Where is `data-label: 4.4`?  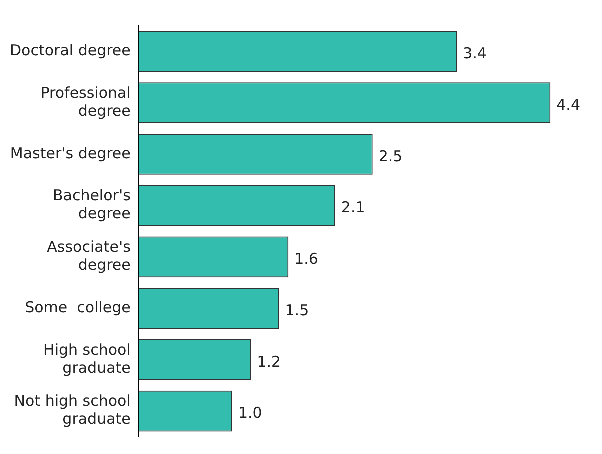 data-label: 4.4 is located at coordinates (568, 105).